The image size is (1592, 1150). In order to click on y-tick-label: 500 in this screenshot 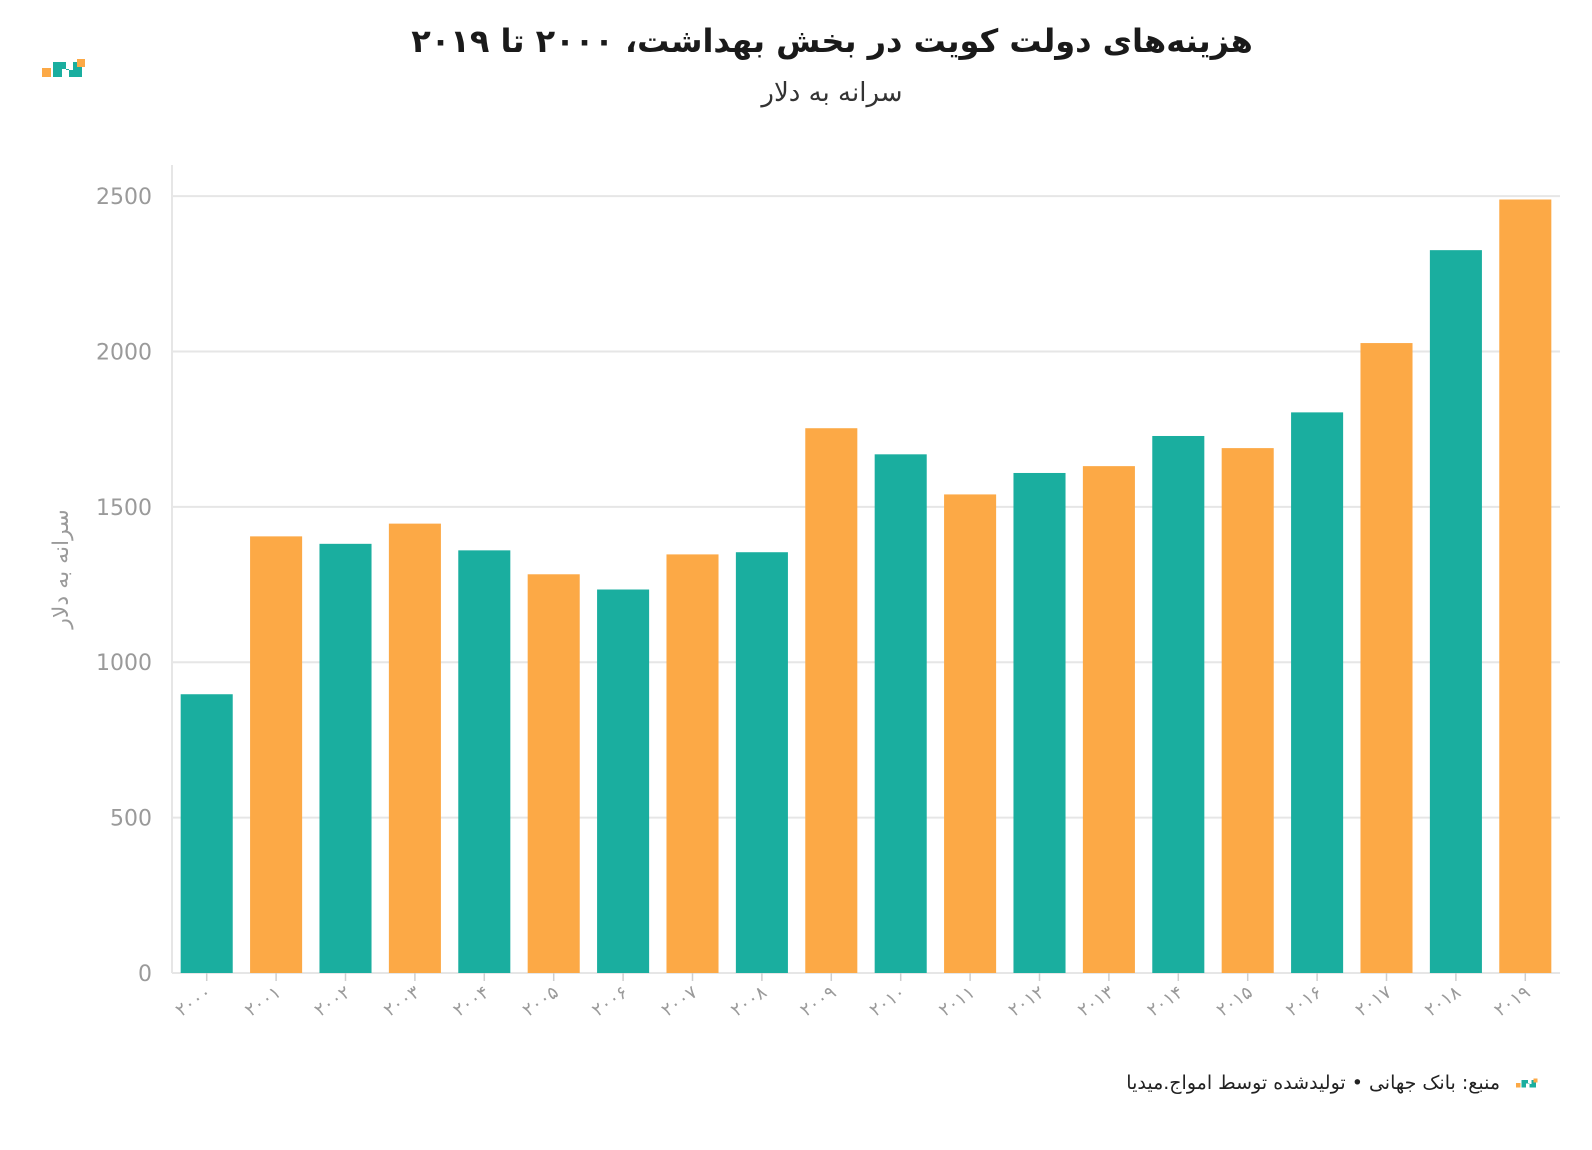, I will do `click(131, 819)`.